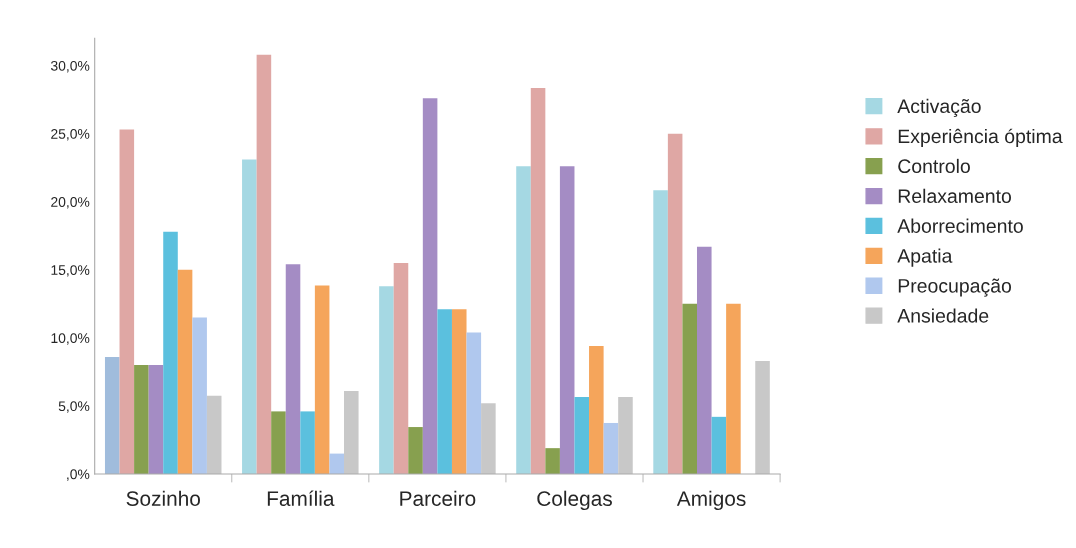 The height and width of the screenshot is (548, 1076). I want to click on x-tick-label: Parceiro, so click(438, 498).